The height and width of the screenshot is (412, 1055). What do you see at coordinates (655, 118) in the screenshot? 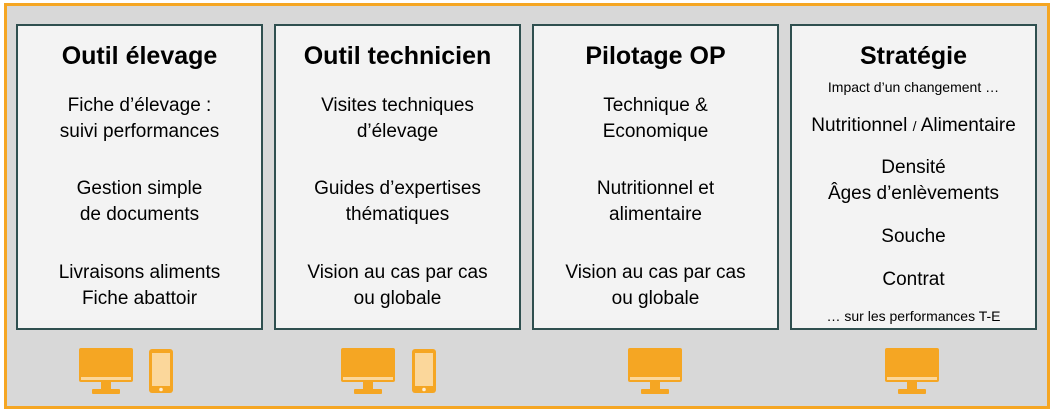
I see `card-item: Technique & Economique` at bounding box center [655, 118].